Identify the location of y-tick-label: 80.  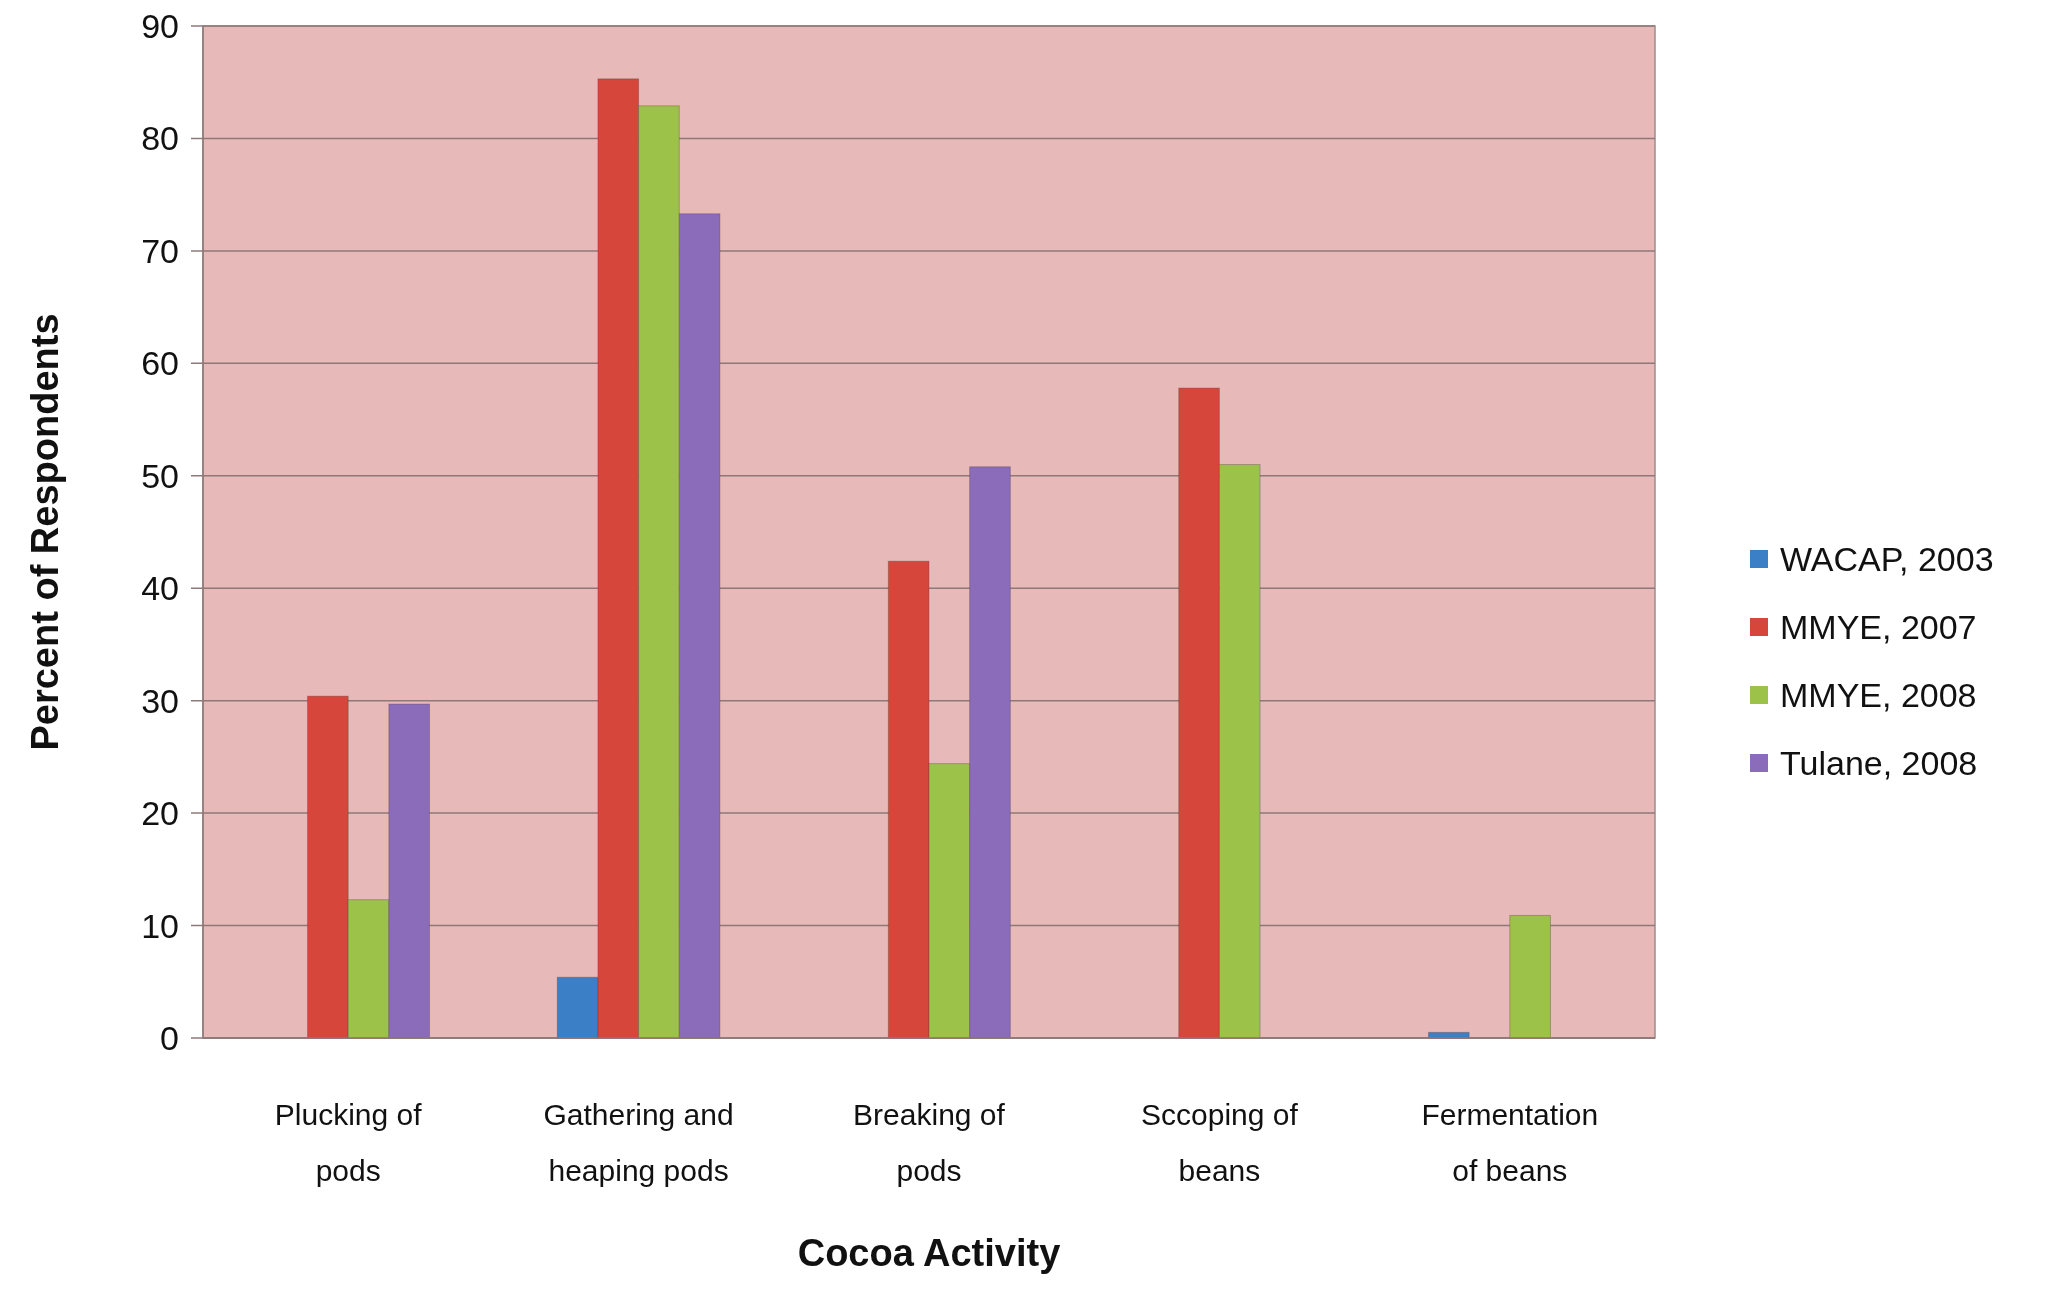
(160, 138).